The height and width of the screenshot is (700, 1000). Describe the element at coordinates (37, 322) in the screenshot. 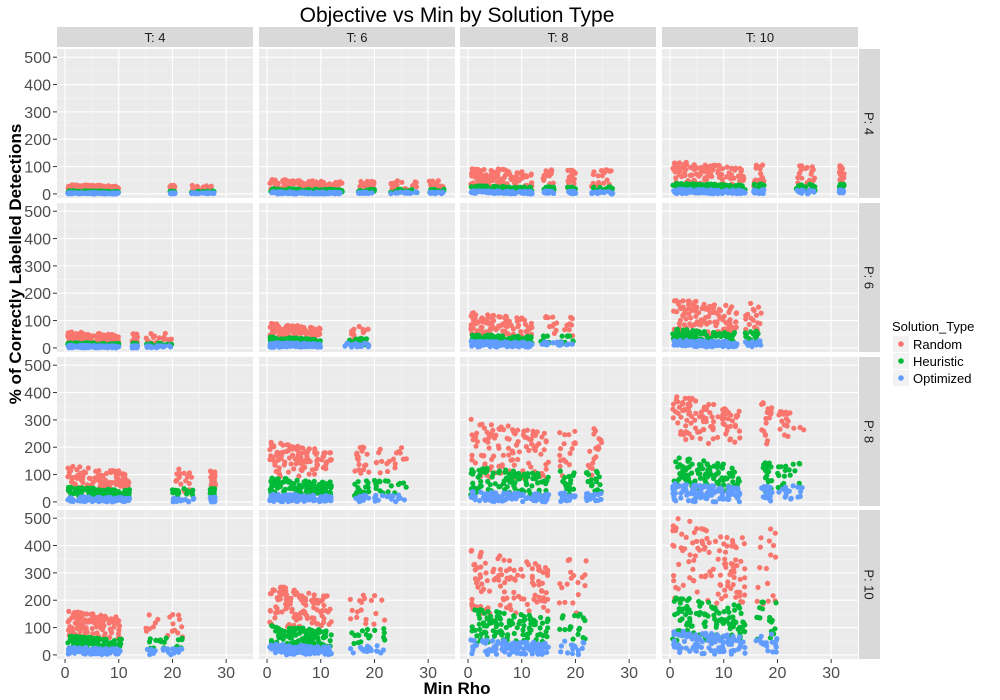

I see `y-tick-label: 100` at that location.